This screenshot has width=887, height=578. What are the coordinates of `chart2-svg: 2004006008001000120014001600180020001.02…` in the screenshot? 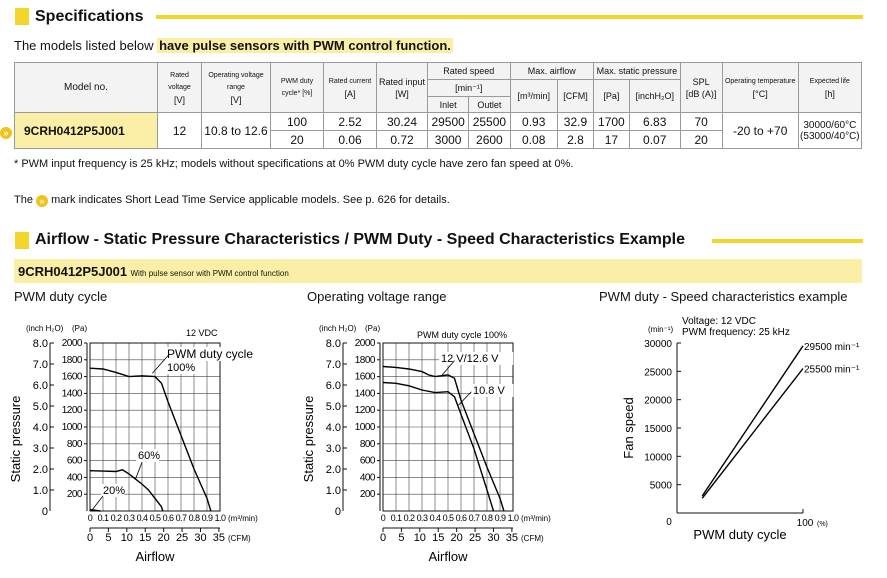 It's located at (426, 444).